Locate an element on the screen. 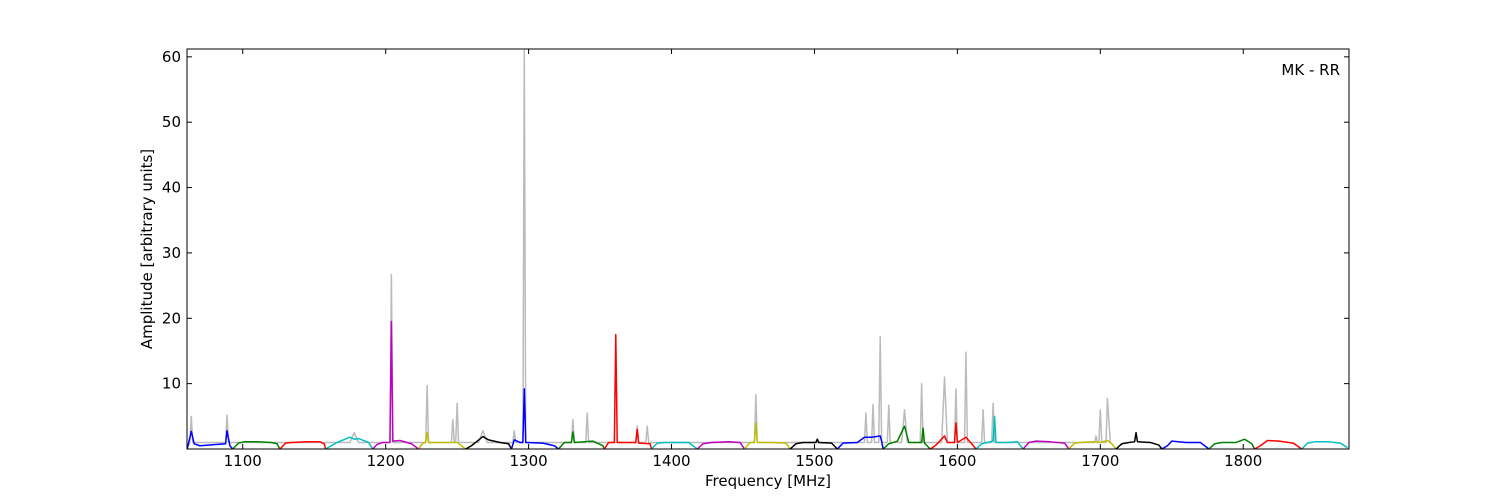 The height and width of the screenshot is (500, 1500). y-tick-label: 50 is located at coordinates (171, 122).